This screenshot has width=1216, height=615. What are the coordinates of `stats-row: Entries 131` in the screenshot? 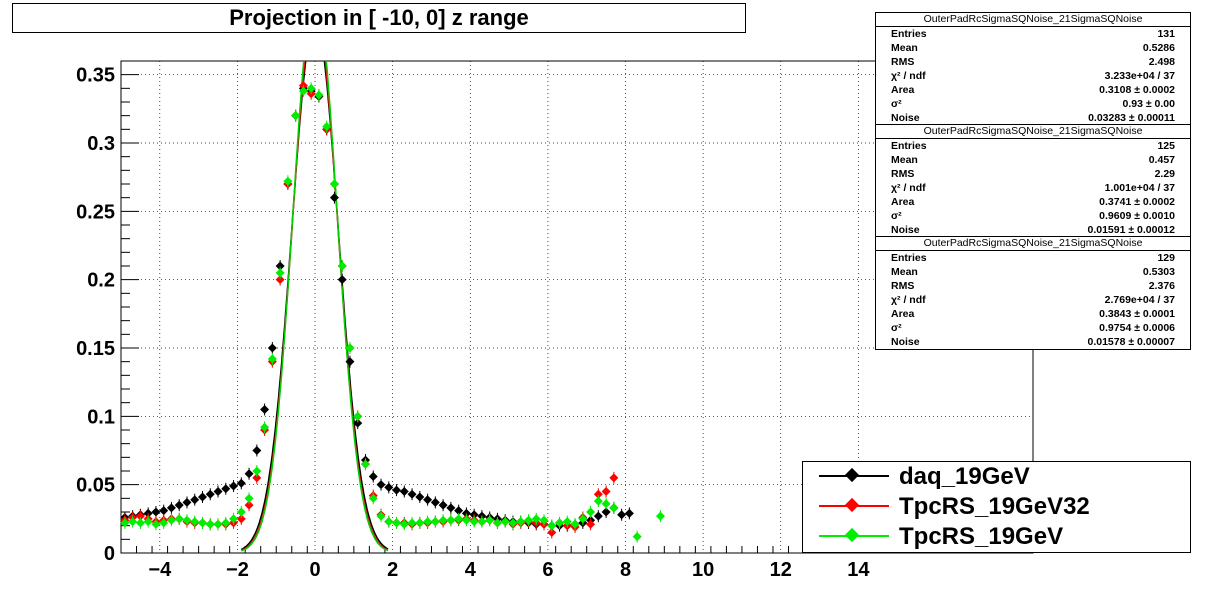 It's located at (1033, 34).